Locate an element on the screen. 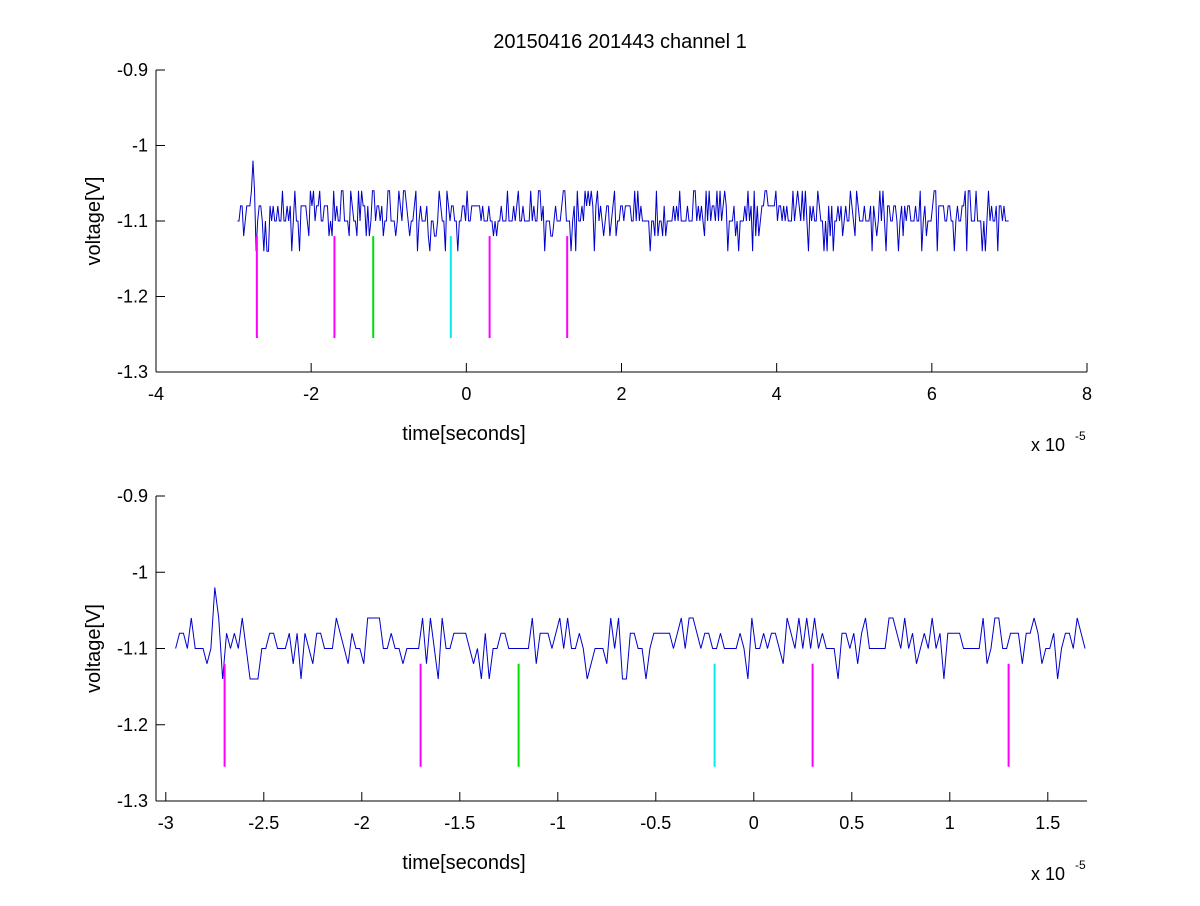 The height and width of the screenshot is (906, 1200). y-tick-label-top-0: -1.3 is located at coordinates (132, 372).